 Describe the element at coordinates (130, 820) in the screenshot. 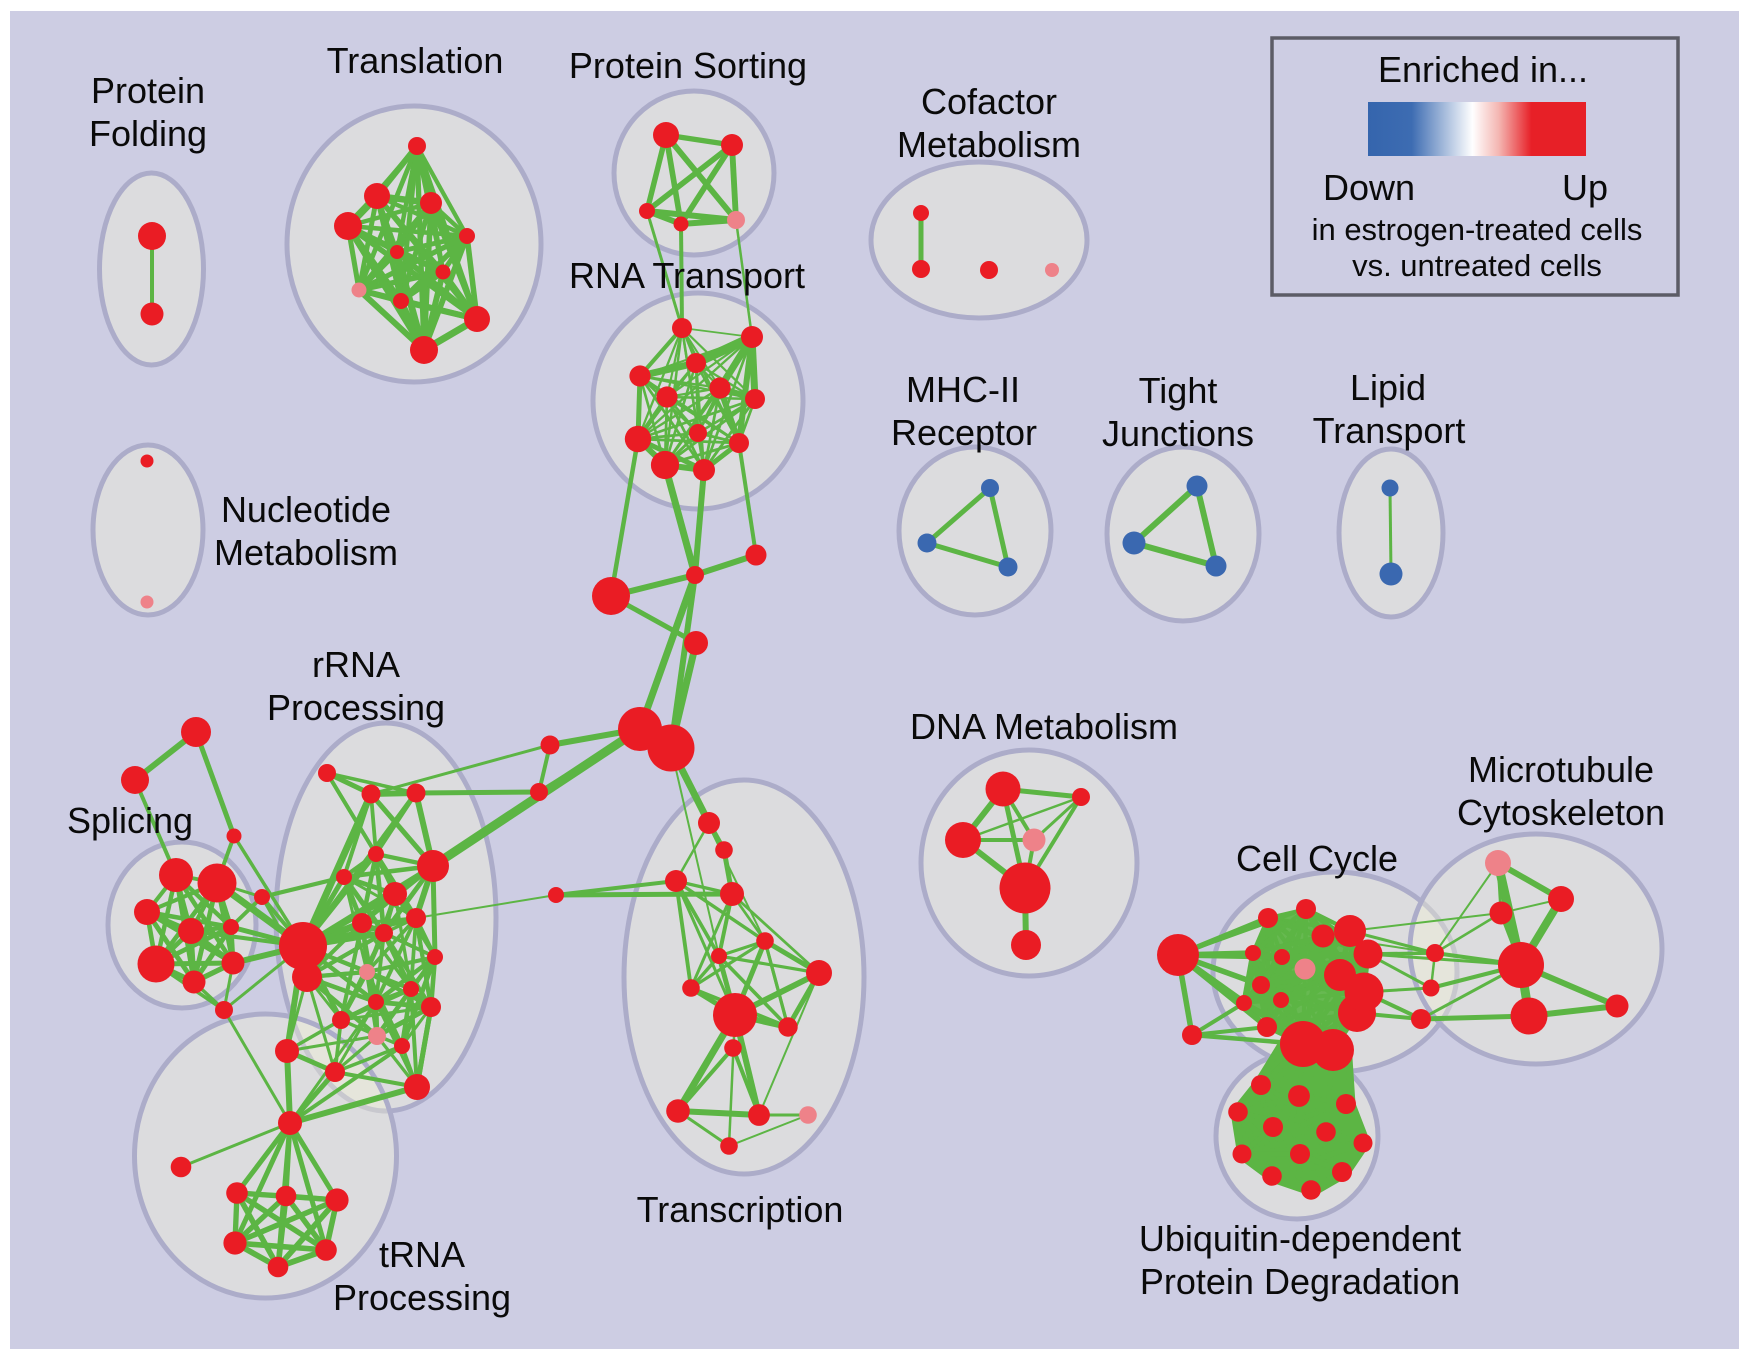

I see `svg-text: Splicing` at that location.